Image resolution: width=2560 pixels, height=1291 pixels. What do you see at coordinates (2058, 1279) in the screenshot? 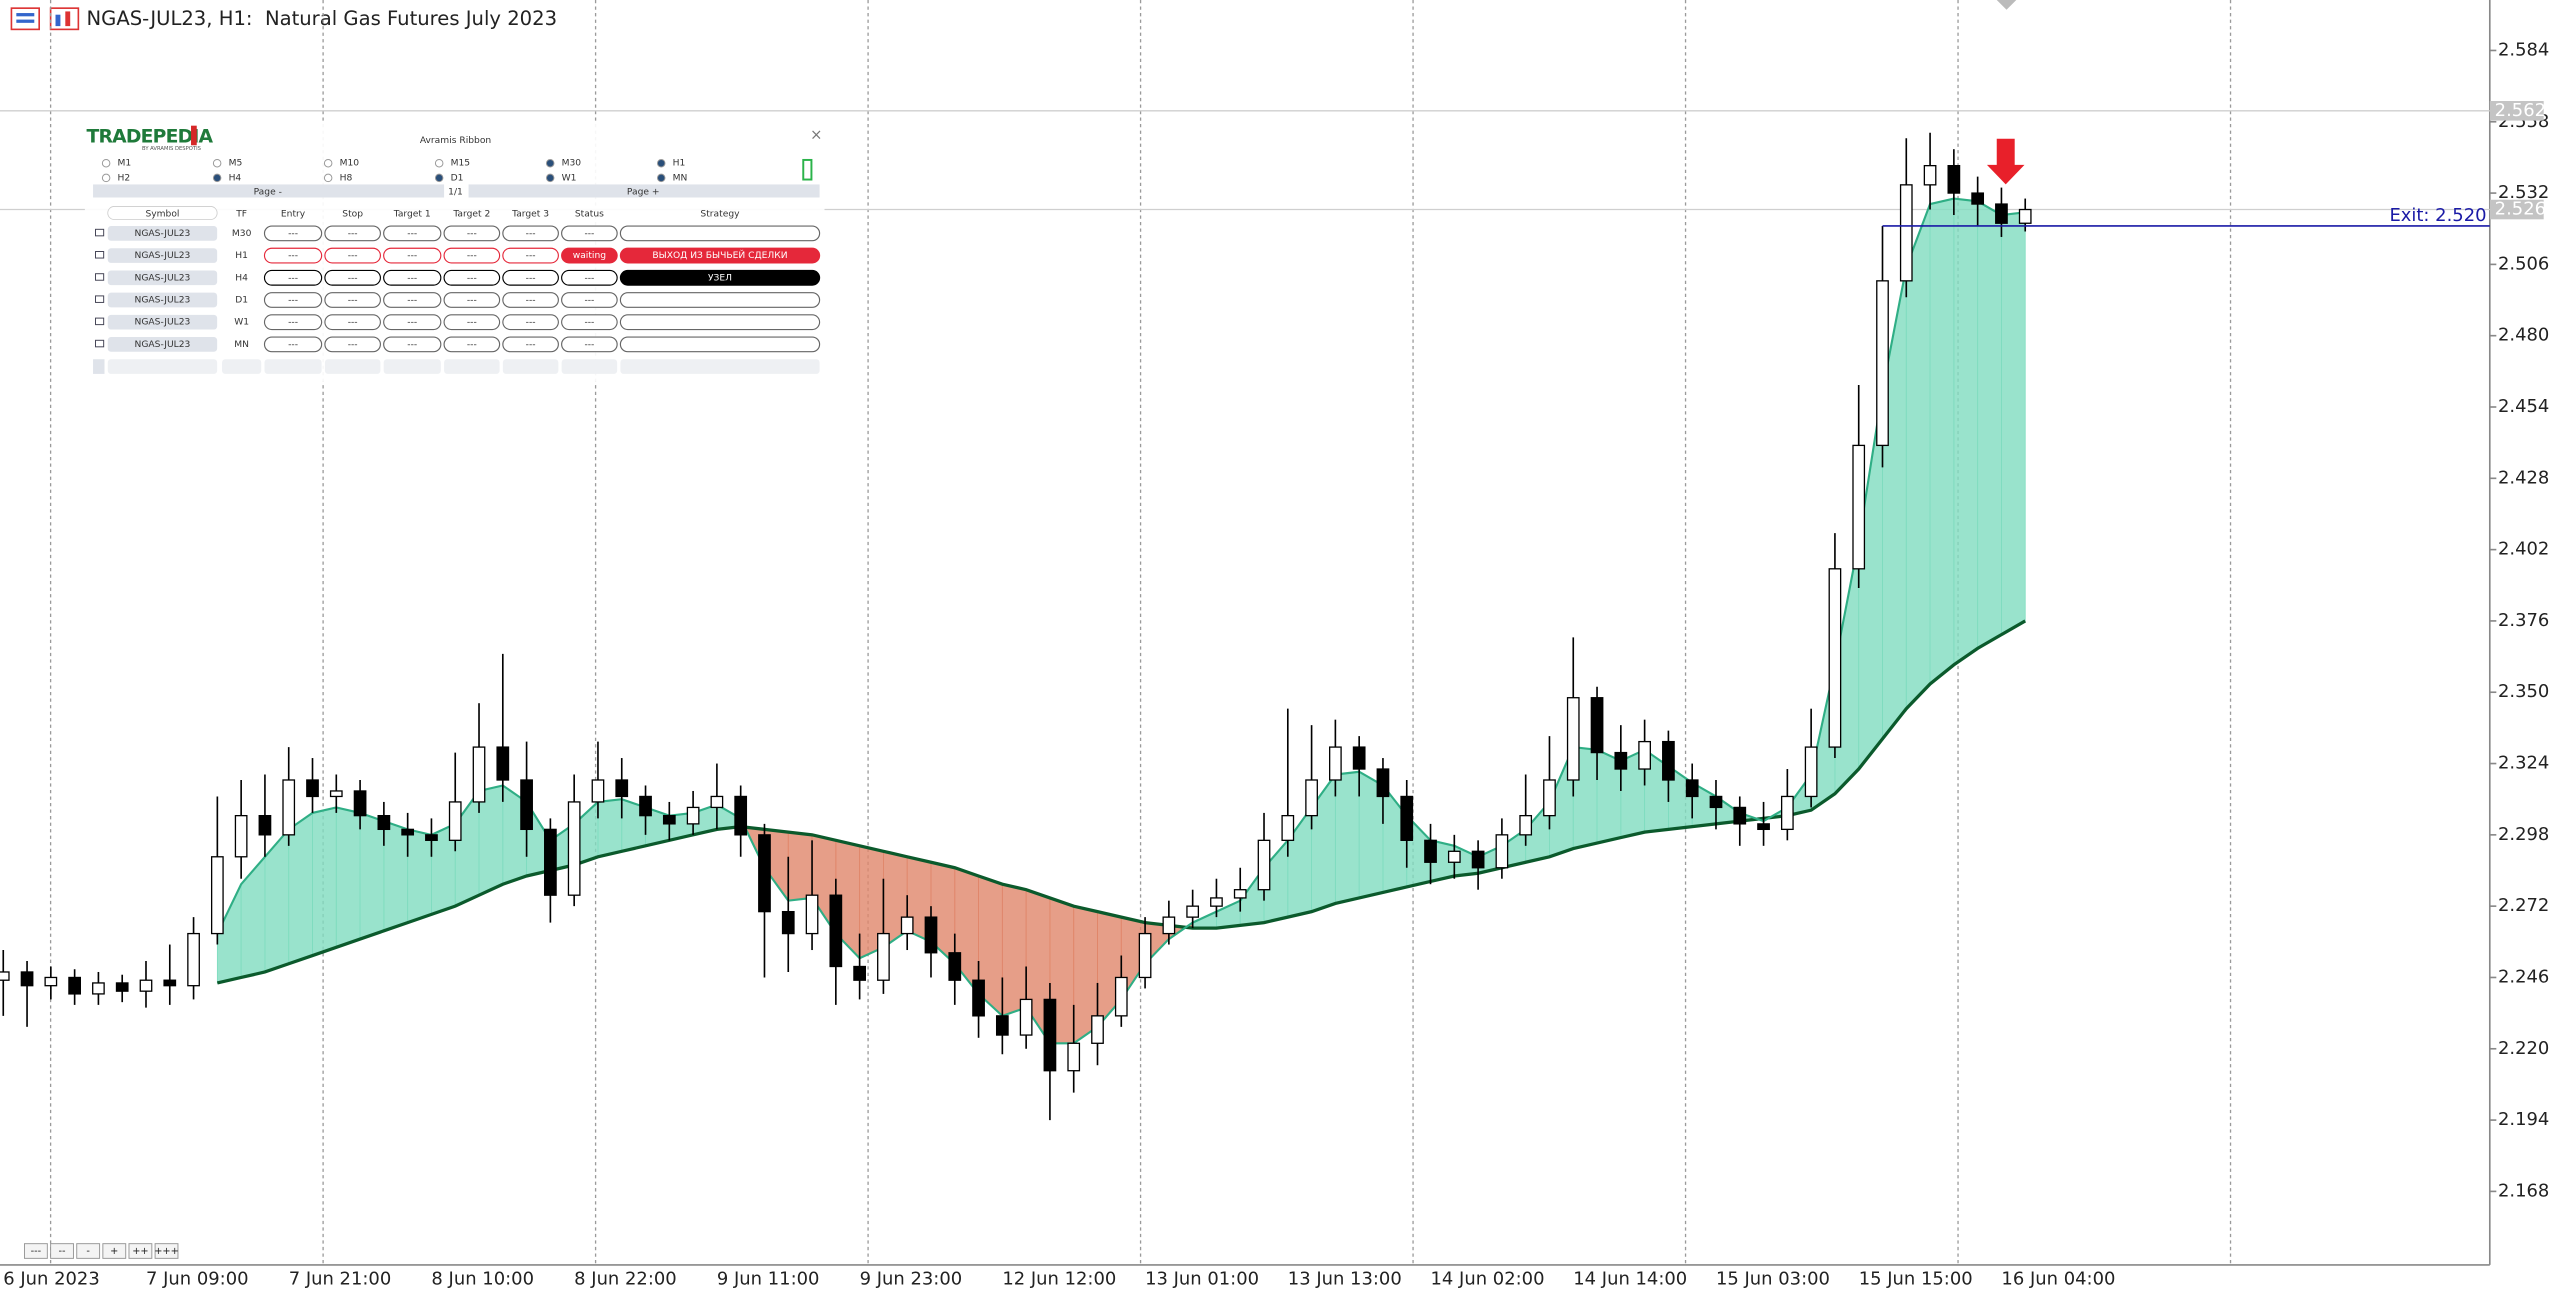
I see `x-tick-label: 16 Jun 04:00` at bounding box center [2058, 1279].